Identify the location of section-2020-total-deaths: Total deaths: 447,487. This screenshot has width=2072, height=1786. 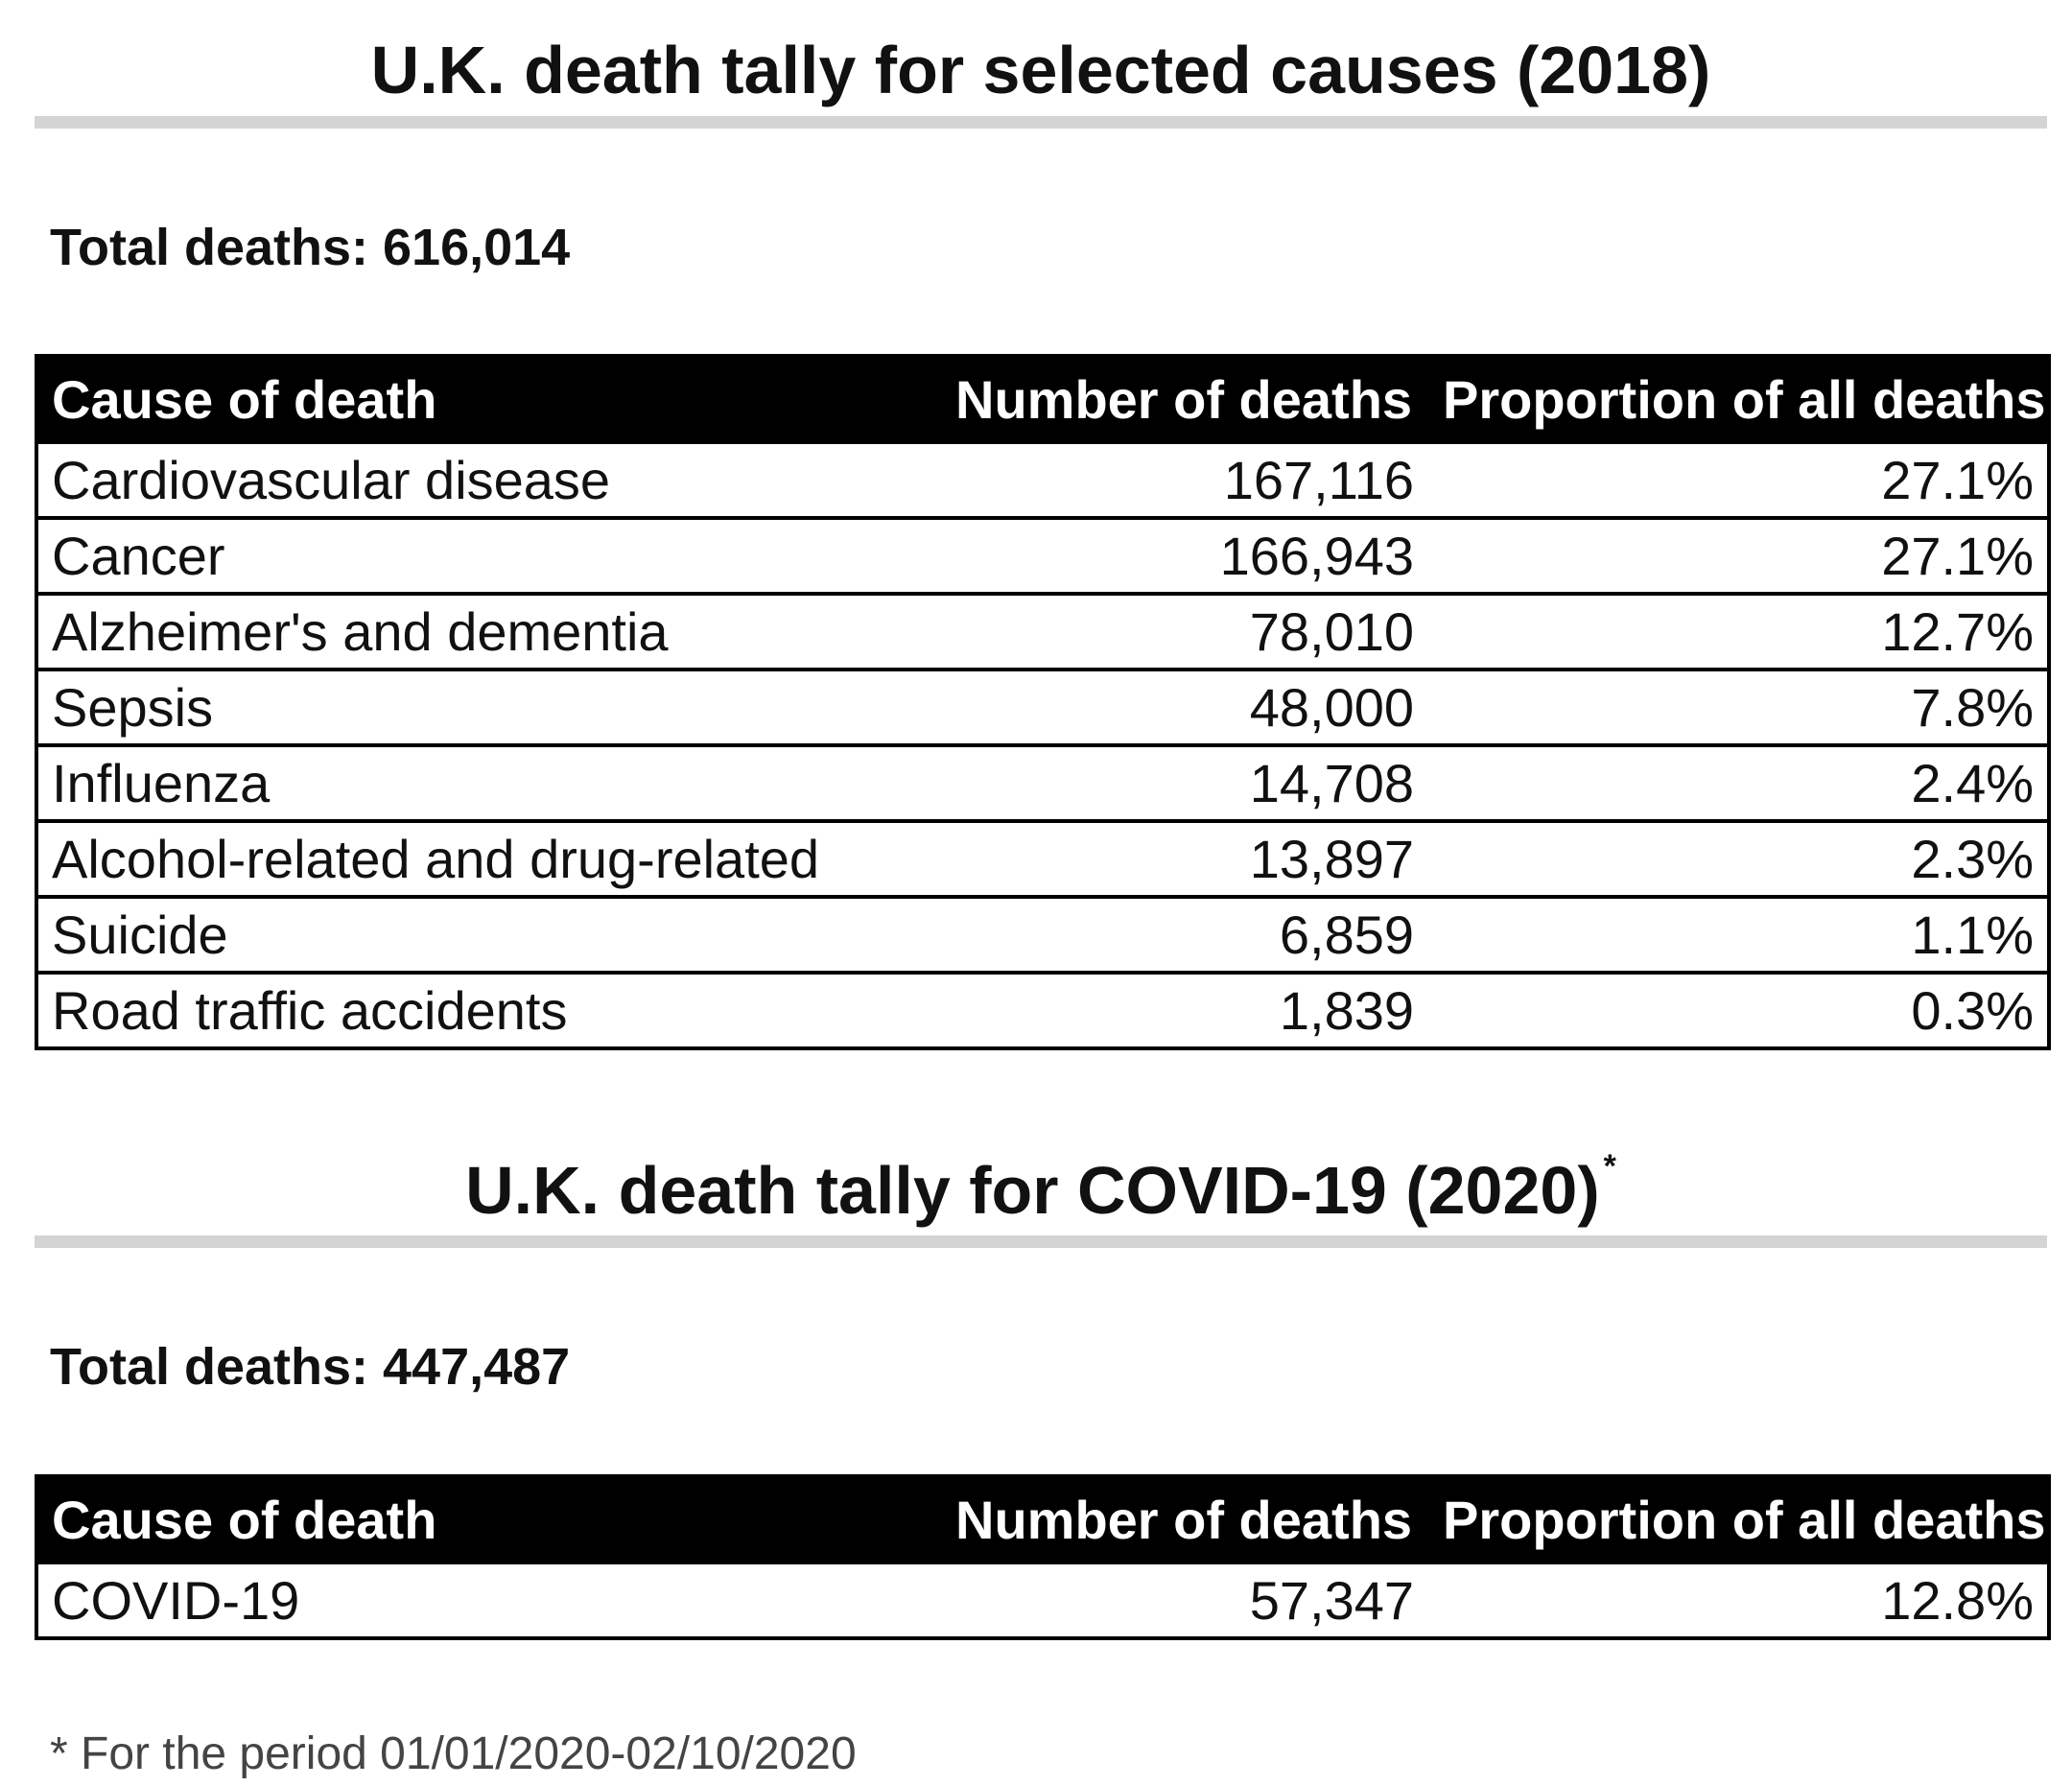
(310, 1367).